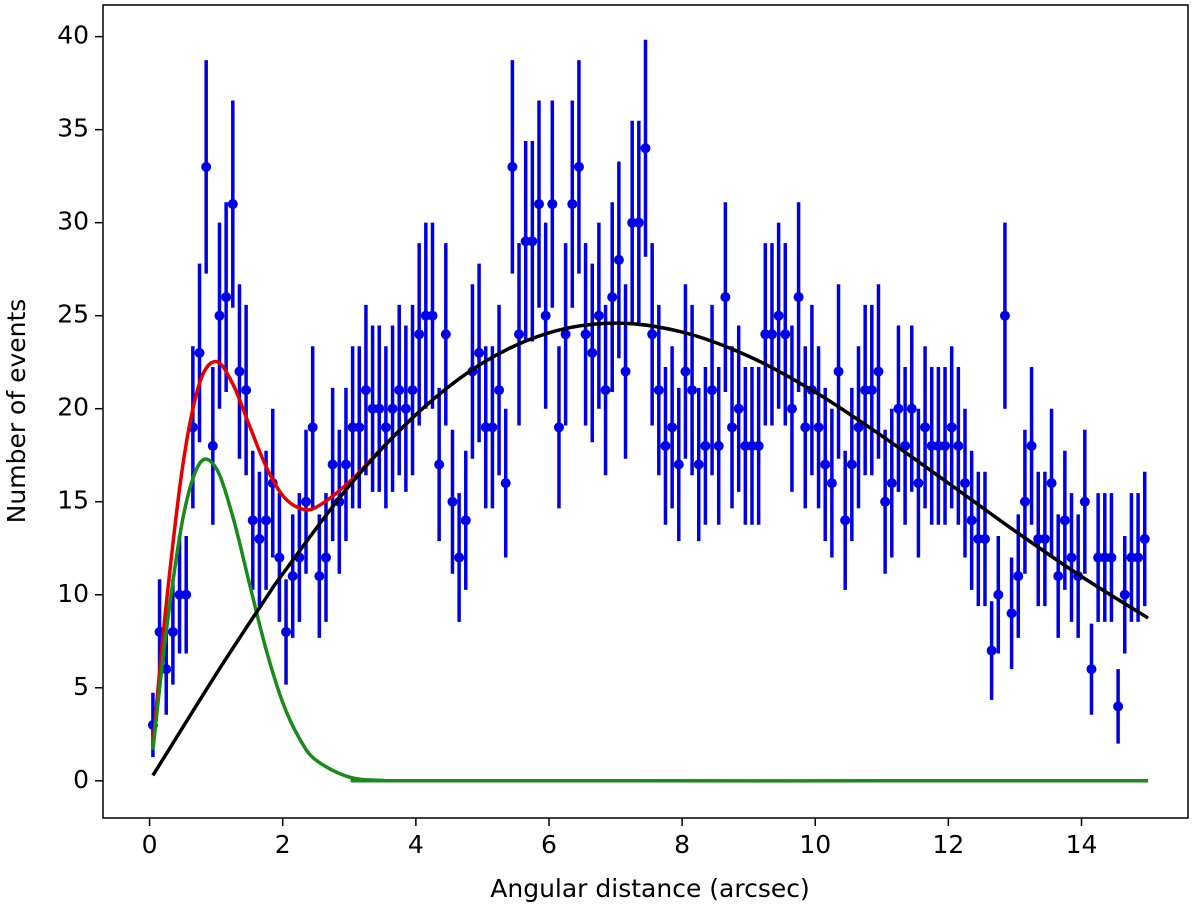 This screenshot has height=916, width=1200. I want to click on x-axis-label: Angular distance (arcsec), so click(649, 888).